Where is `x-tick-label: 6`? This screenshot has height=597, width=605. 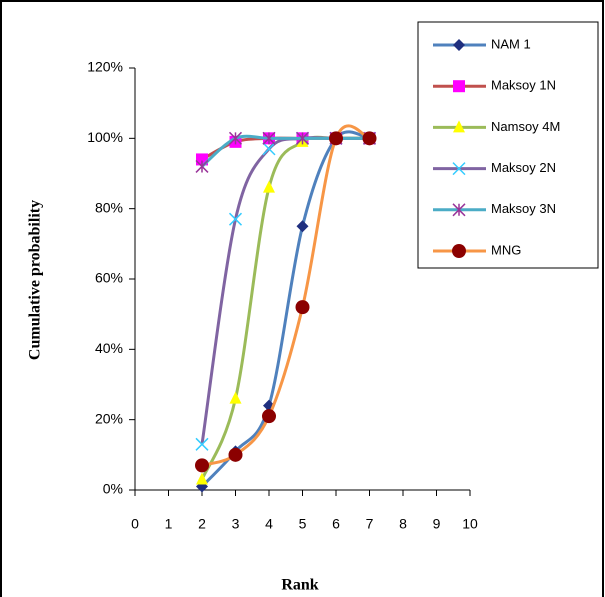
x-tick-label: 6 is located at coordinates (336, 524).